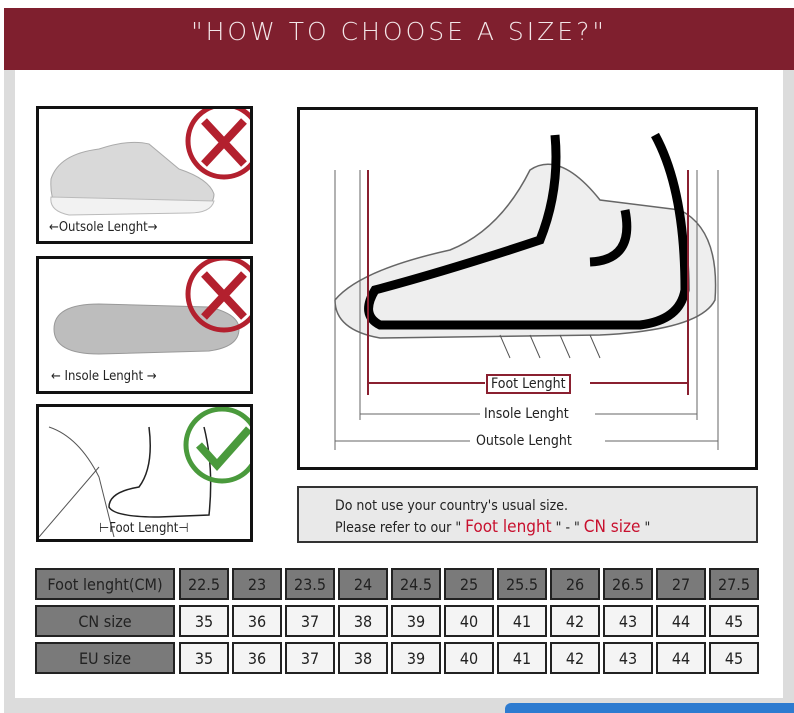  I want to click on table-cell: 23, so click(257, 584).